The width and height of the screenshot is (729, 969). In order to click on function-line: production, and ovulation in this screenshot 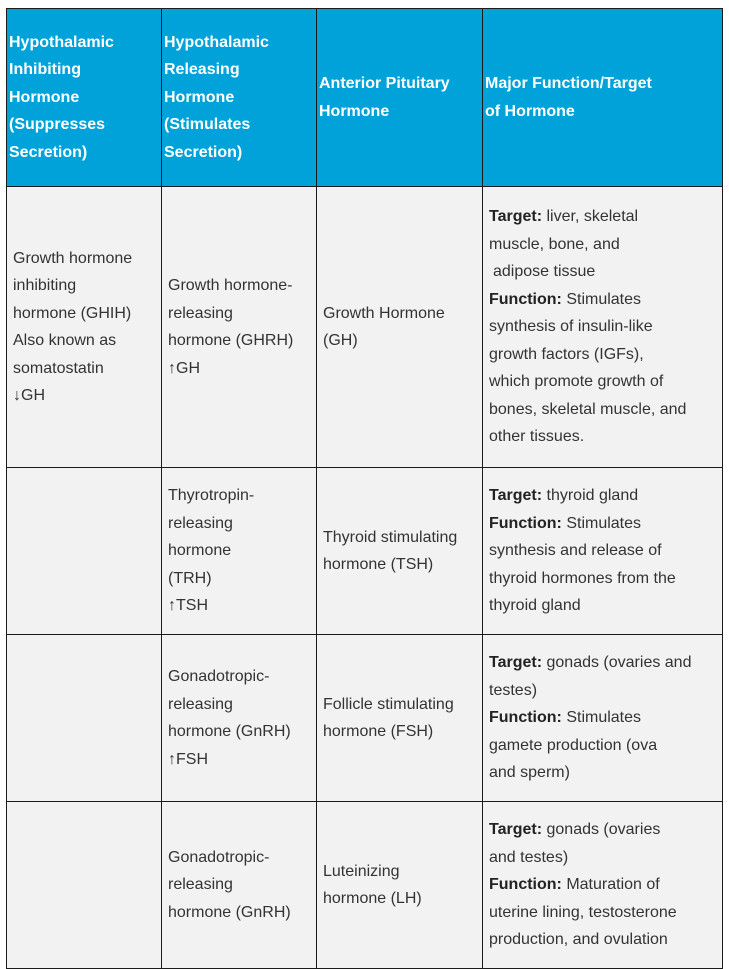, I will do `click(578, 940)`.